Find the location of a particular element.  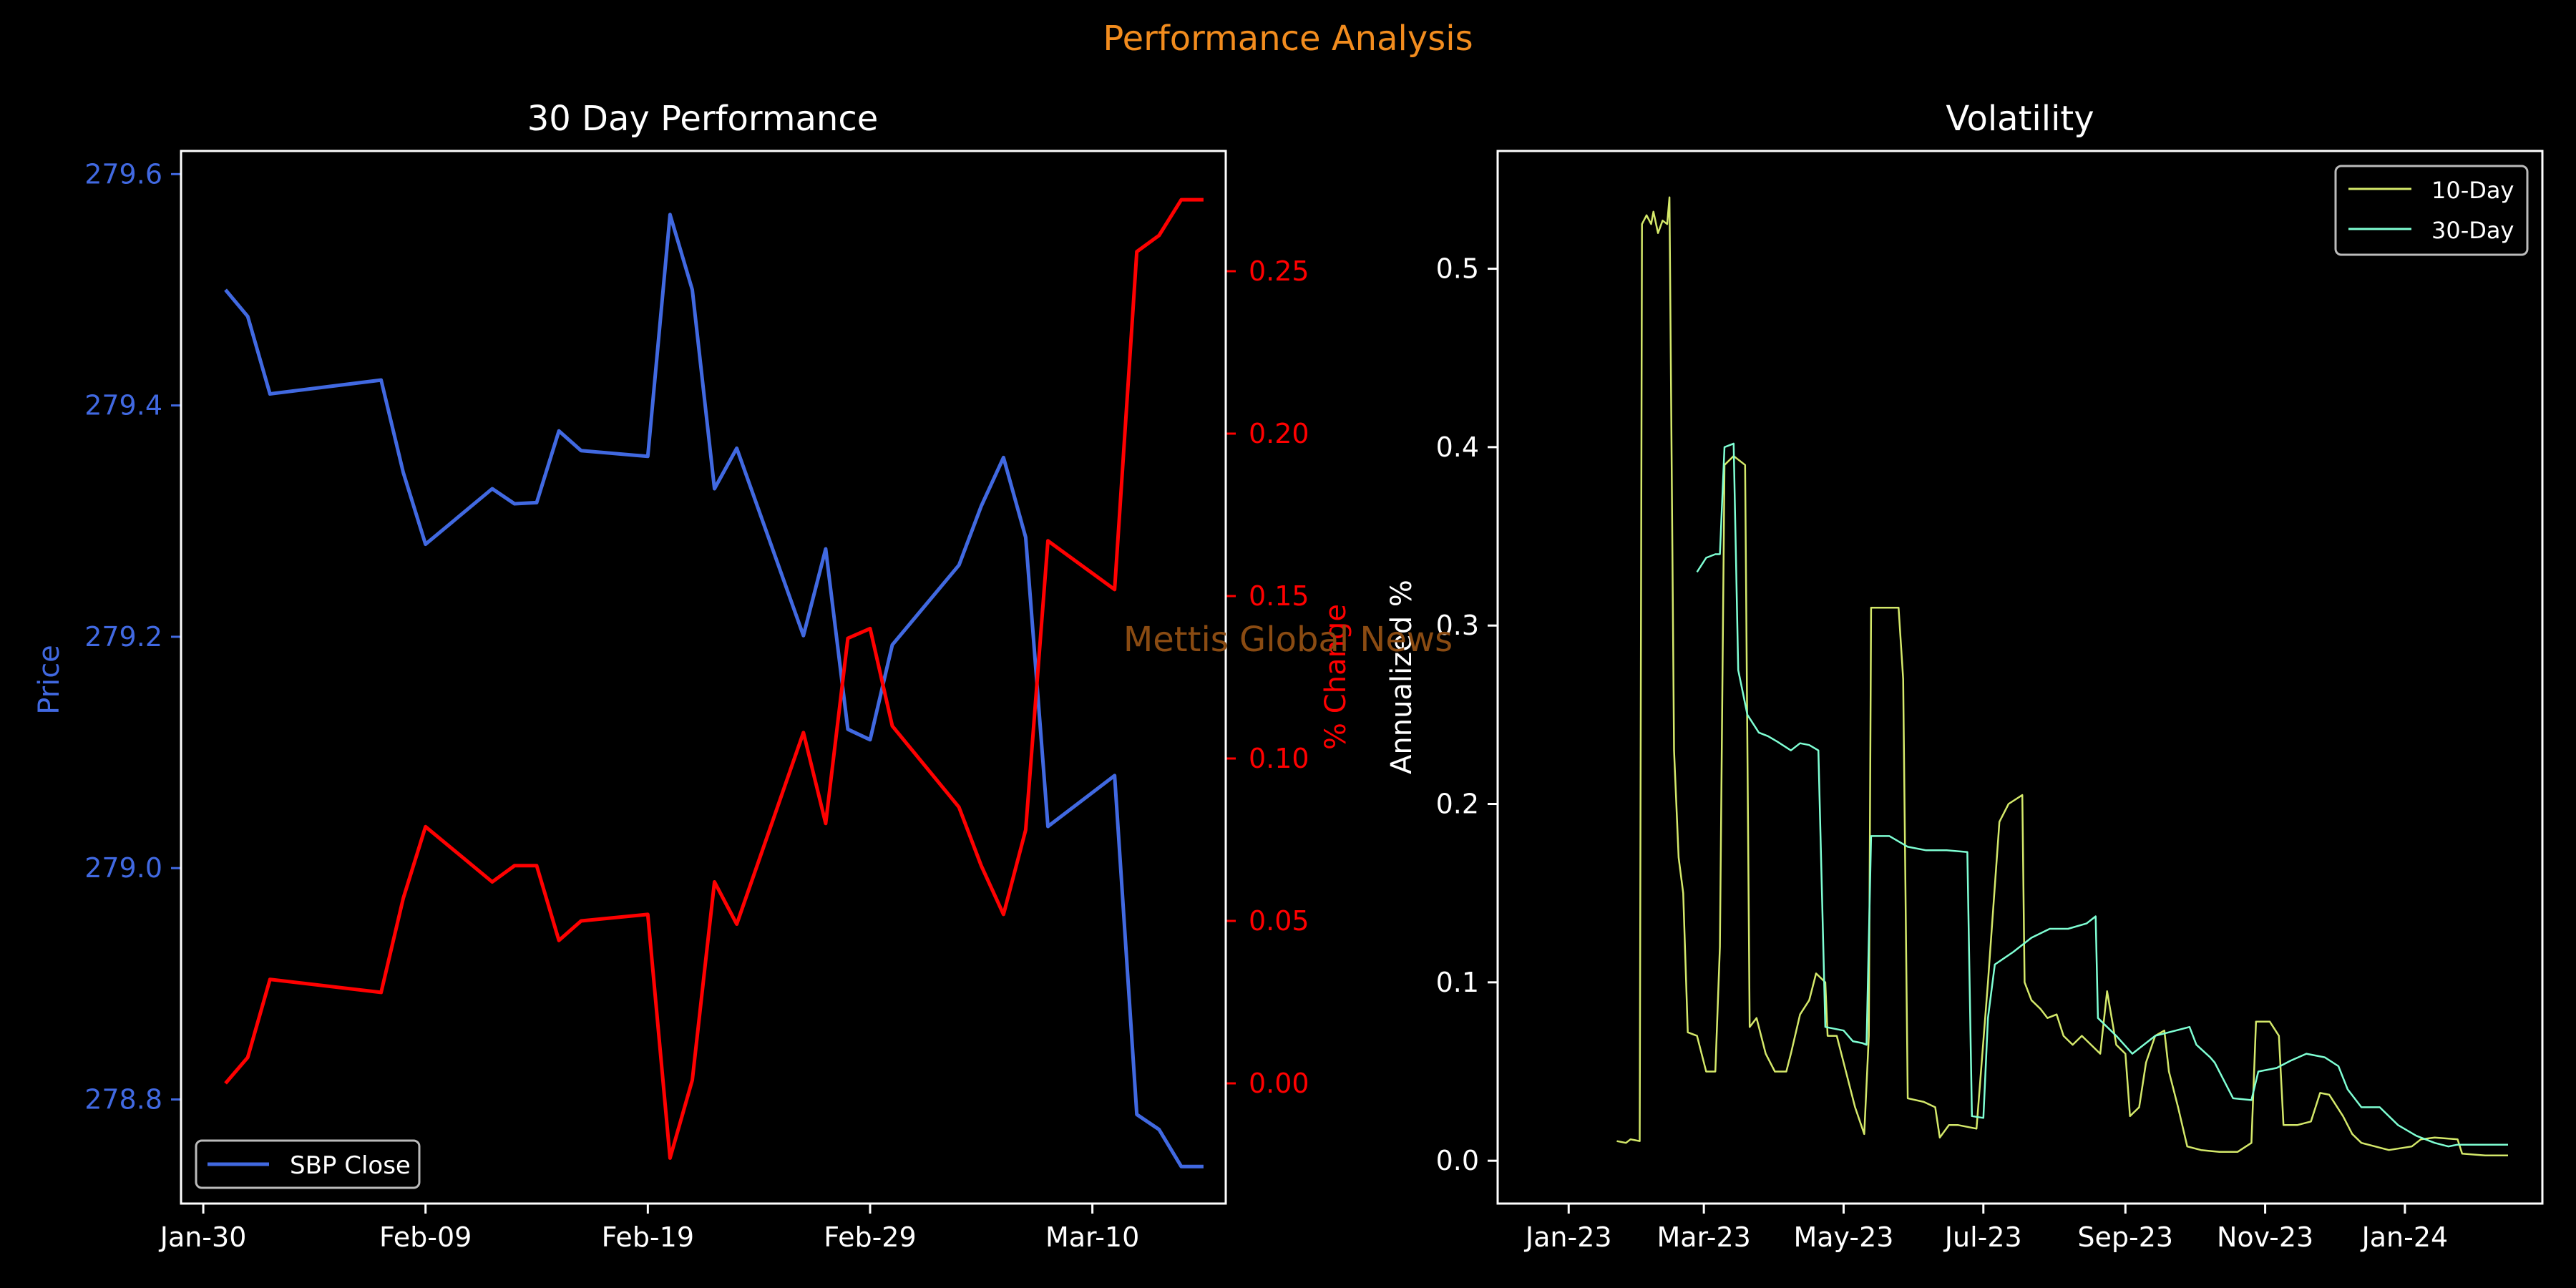

x-tick-label: Nov-23 is located at coordinates (2265, 1237).